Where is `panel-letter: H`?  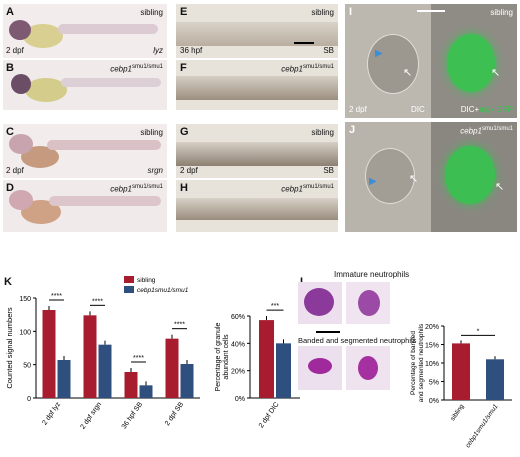
panel-letter: H is located at coordinates (184, 188).